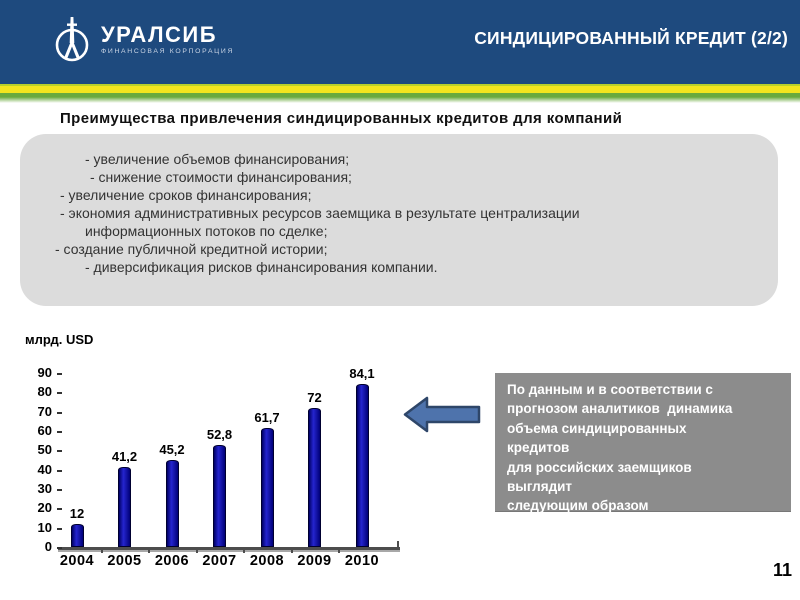  I want to click on y-axis-tick-label: 80, so click(44, 392).